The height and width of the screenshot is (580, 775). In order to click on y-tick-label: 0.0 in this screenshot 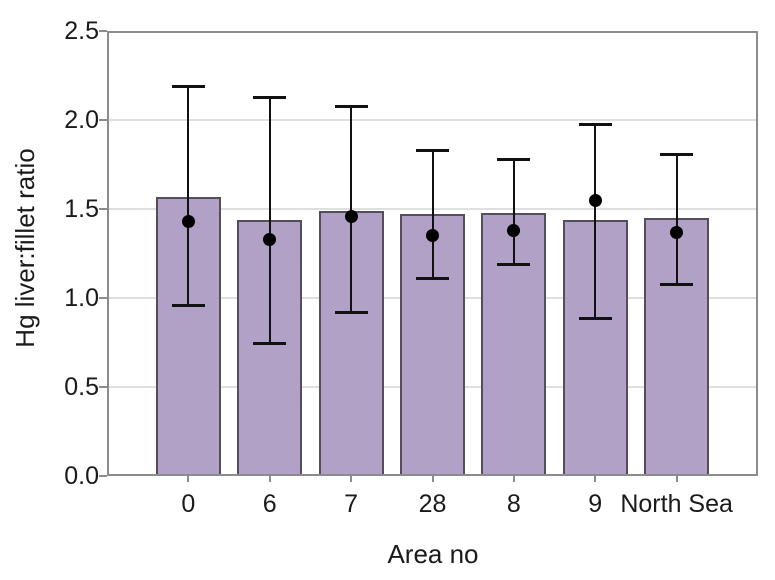, I will do `click(81, 476)`.